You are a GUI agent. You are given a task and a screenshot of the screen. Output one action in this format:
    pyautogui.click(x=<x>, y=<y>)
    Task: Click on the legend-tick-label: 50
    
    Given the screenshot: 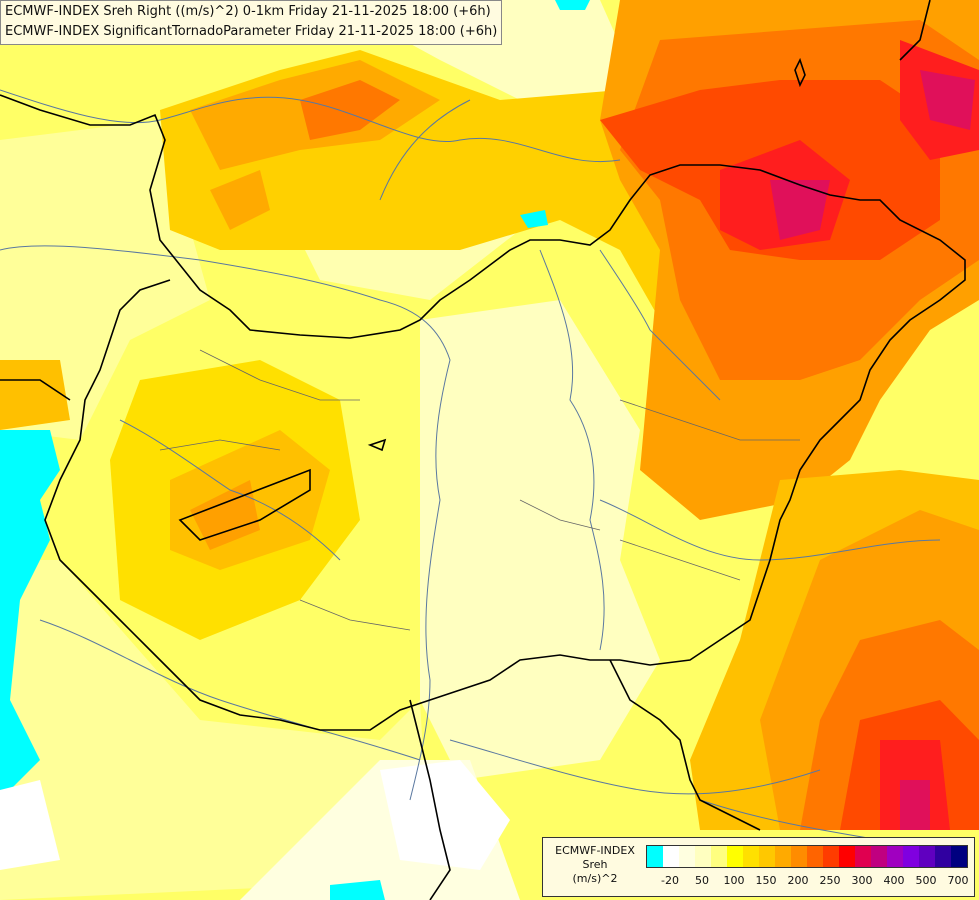 What is the action you would take?
    pyautogui.click(x=702, y=880)
    